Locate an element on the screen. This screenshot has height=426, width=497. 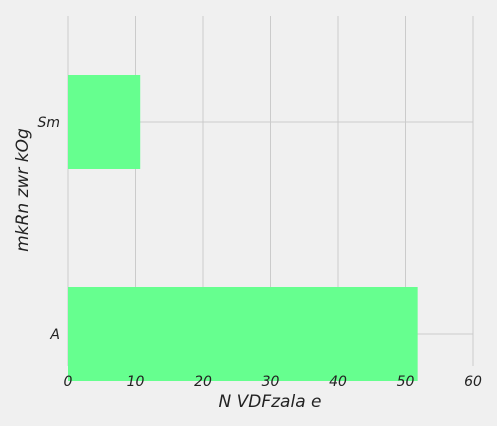
x-tick-label: 40 is located at coordinates (338, 382).